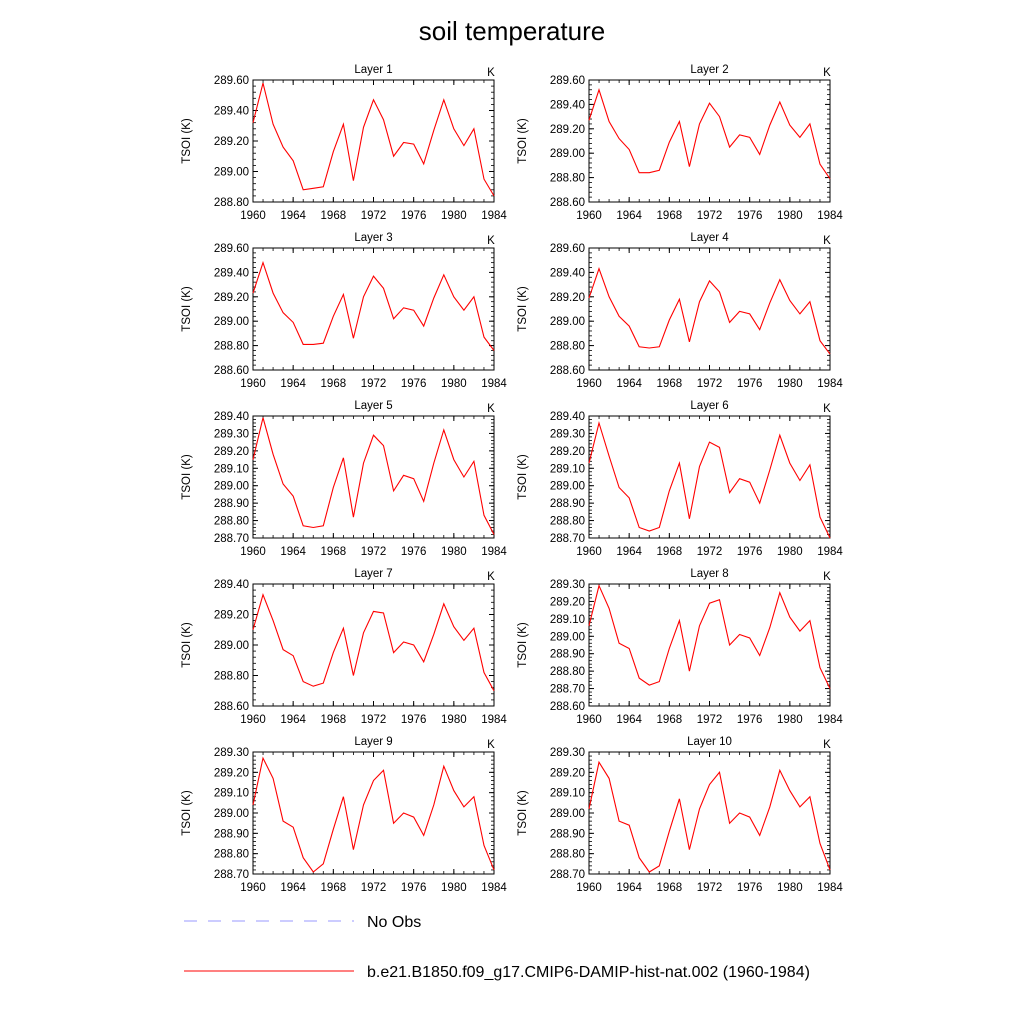  What do you see at coordinates (231, 469) in the screenshot?
I see `y-tick-label: 289.10` at bounding box center [231, 469].